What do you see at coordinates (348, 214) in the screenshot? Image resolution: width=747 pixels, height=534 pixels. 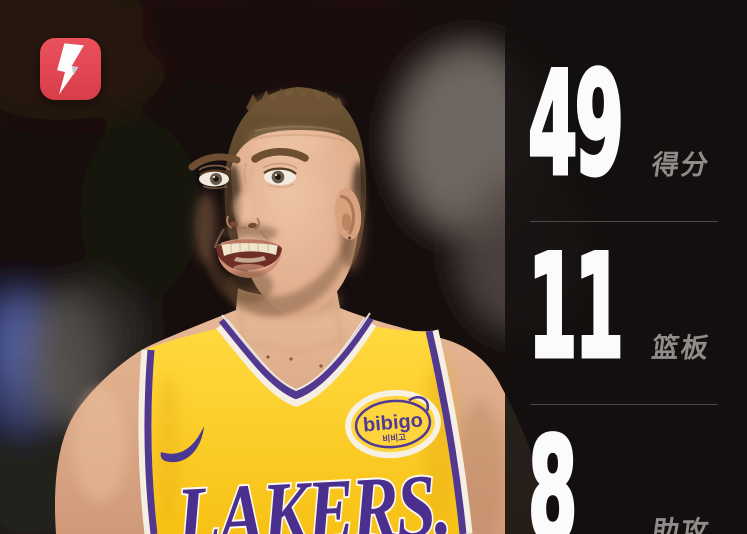 I see `ear-right` at bounding box center [348, 214].